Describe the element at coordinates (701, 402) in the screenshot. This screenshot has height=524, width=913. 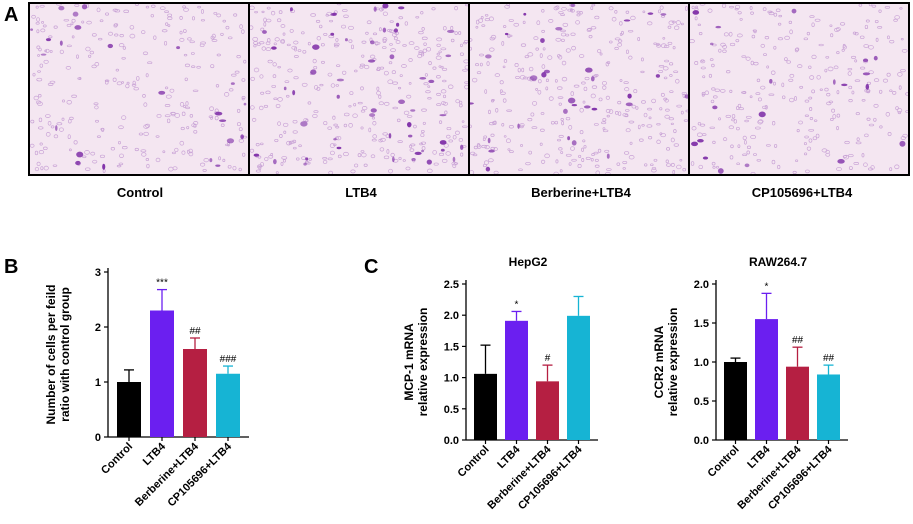
I see `y-tick-label: 0.5` at that location.